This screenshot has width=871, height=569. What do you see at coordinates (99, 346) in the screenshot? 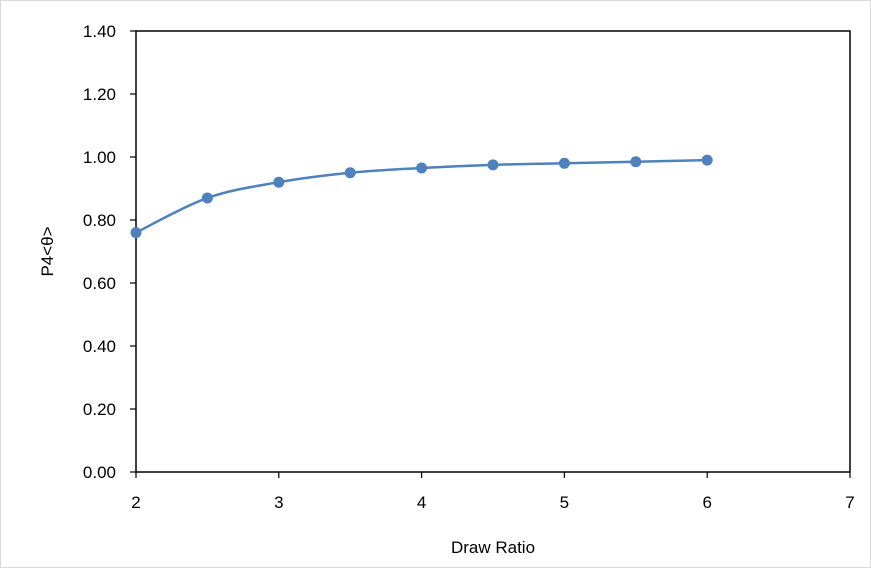
I see `y-tick-label: 0.40` at bounding box center [99, 346].